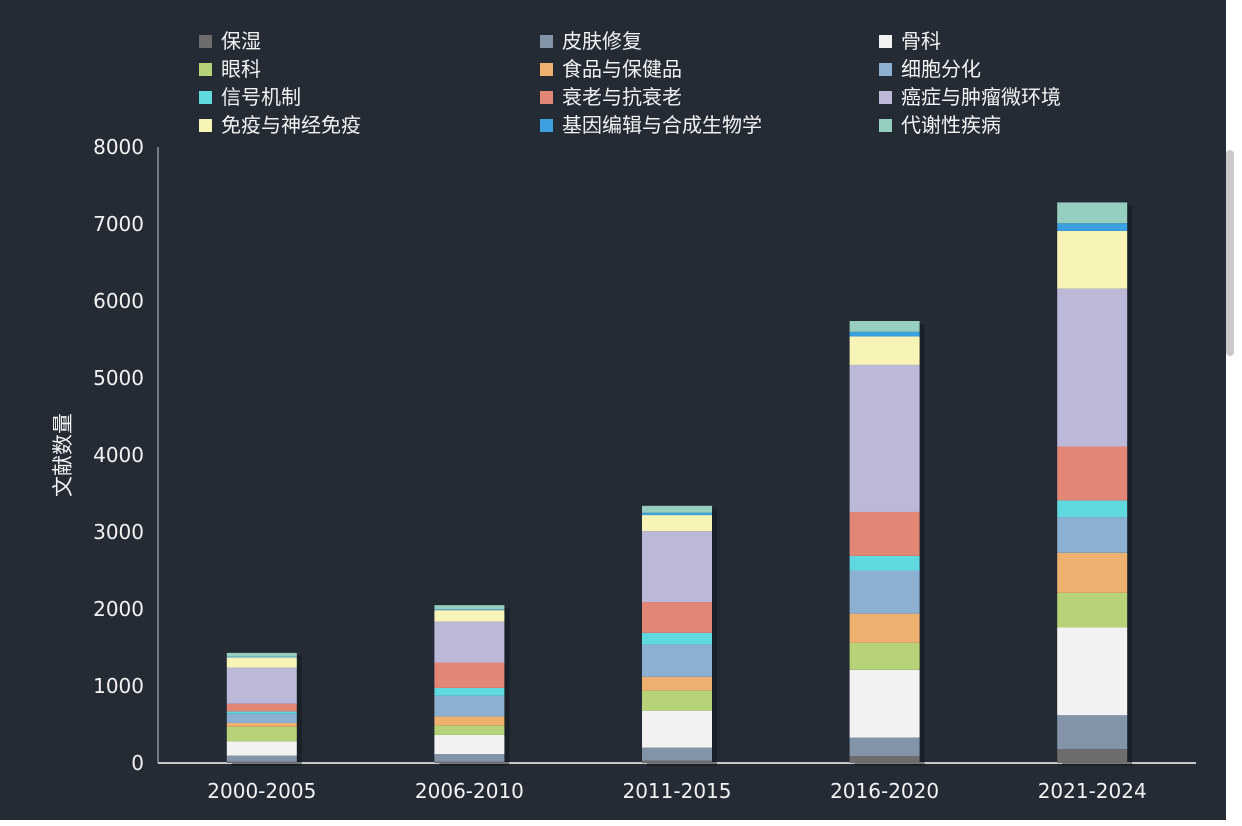  What do you see at coordinates (291, 125) in the screenshot?
I see `legend-label: 免疫与神经免疫` at bounding box center [291, 125].